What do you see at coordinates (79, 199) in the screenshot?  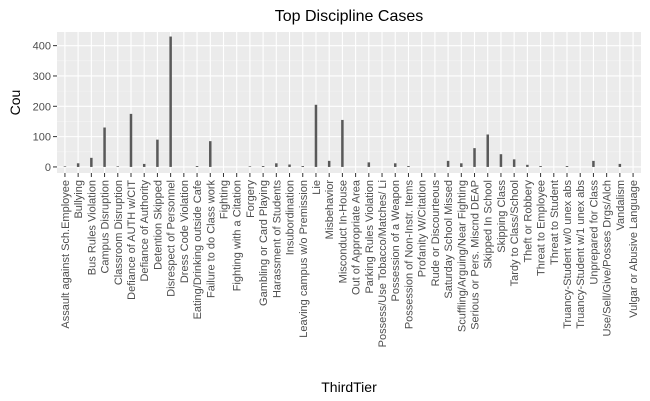 I see `x-tick-label: Bullying` at bounding box center [79, 199].